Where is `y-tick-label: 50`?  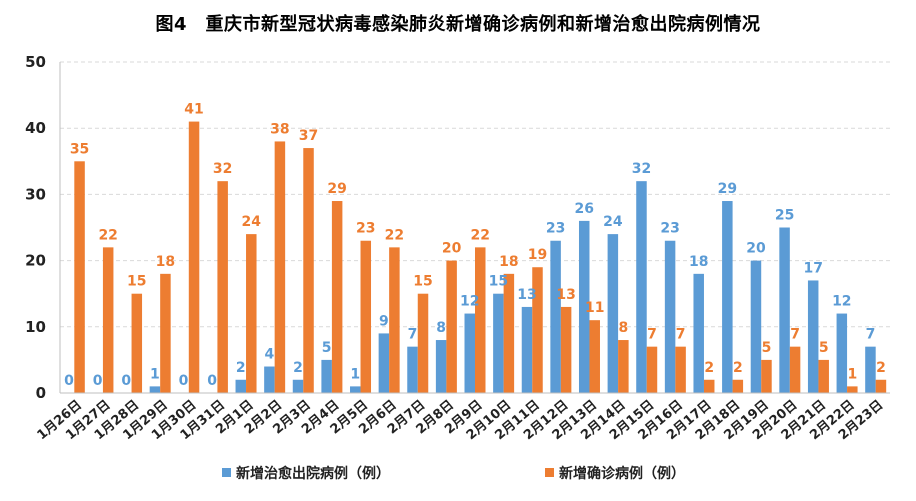 y-tick-label: 50 is located at coordinates (35, 62).